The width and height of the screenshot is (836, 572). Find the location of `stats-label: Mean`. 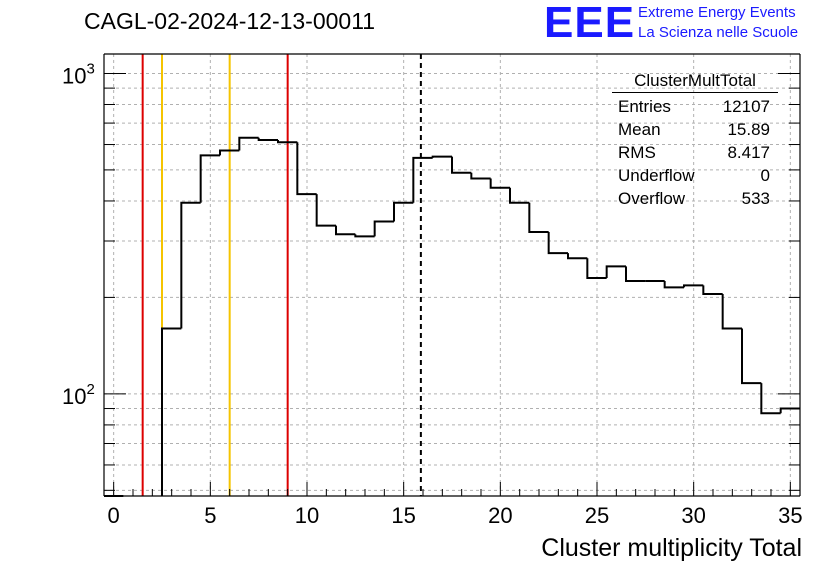

stats-label: Mean is located at coordinates (639, 129).